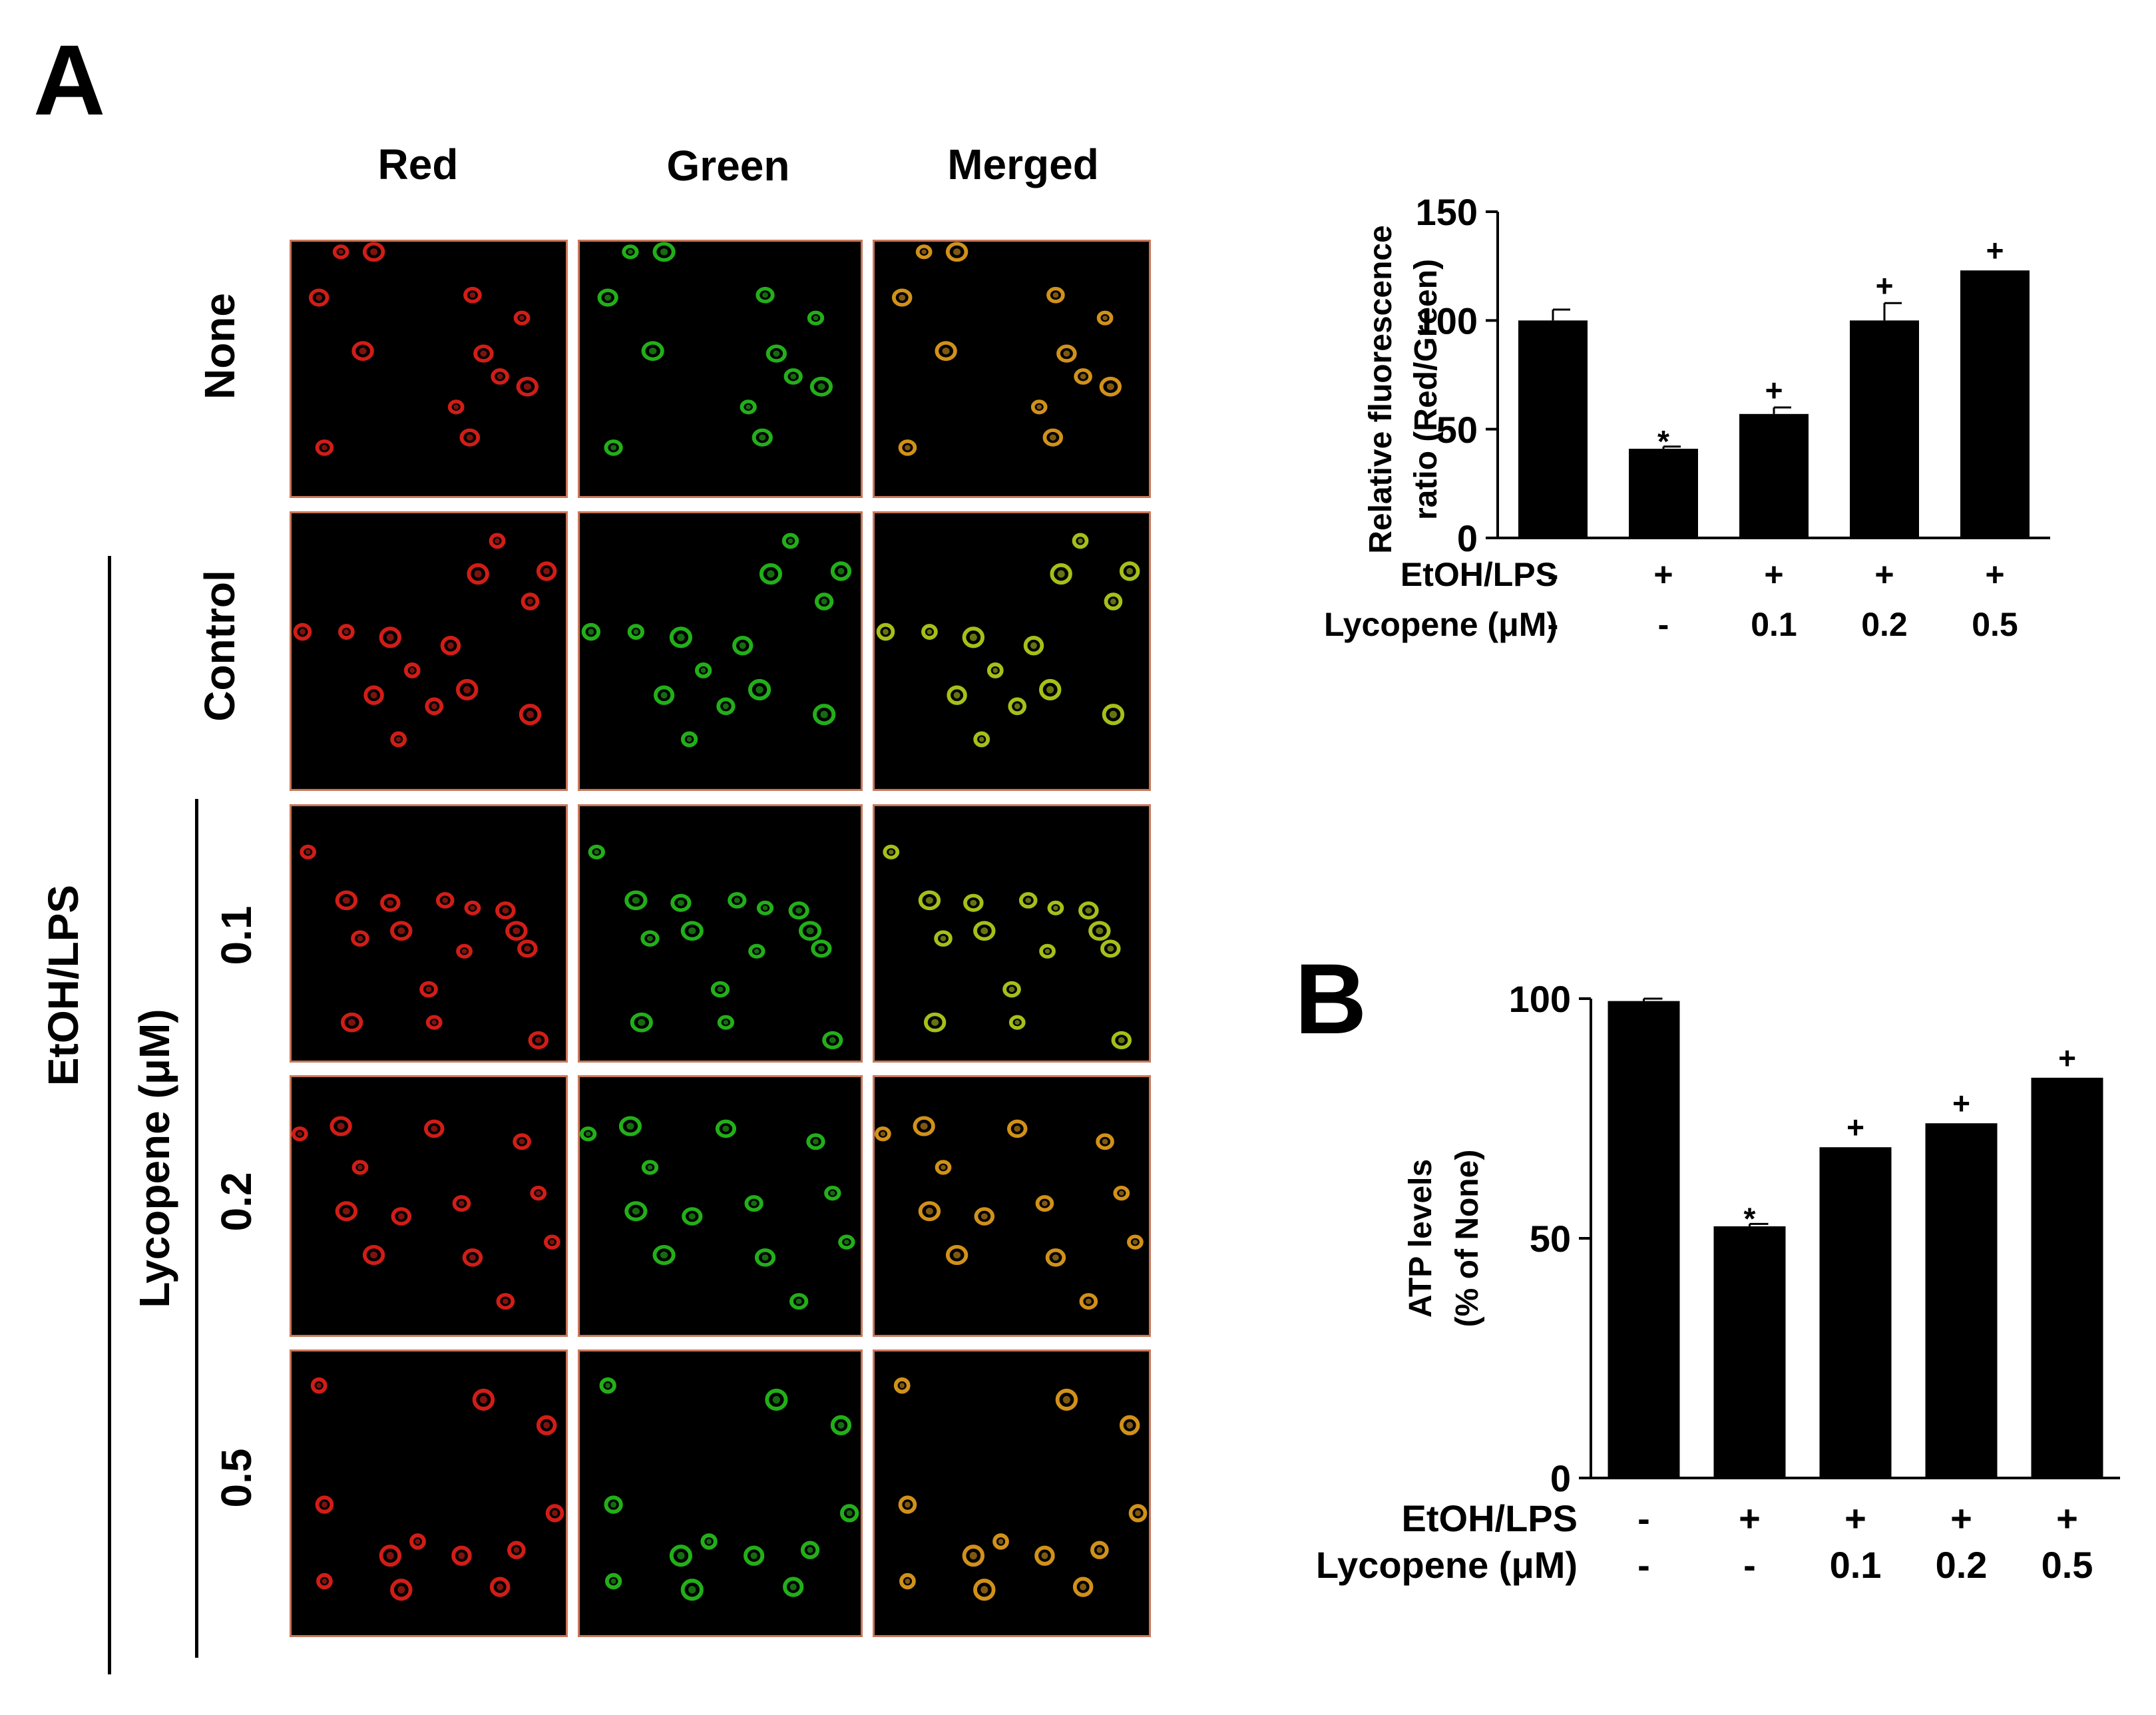  Describe the element at coordinates (1012, 1493) in the screenshot. I see `micrograph-lyc05-merged` at that location.